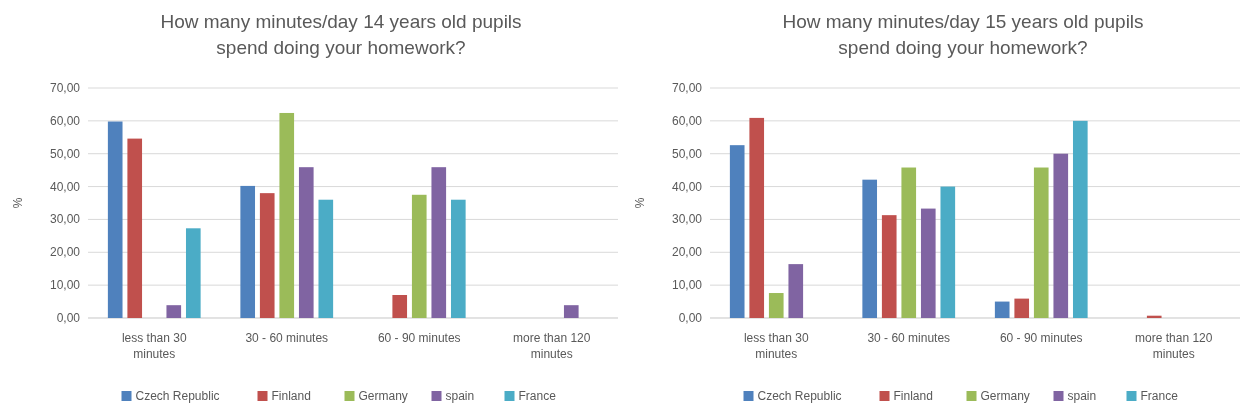 This screenshot has width=1244, height=407. I want to click on chart-title: How many minutes/day 14 years old pupils spend doing your homework?, so click(341, 34).